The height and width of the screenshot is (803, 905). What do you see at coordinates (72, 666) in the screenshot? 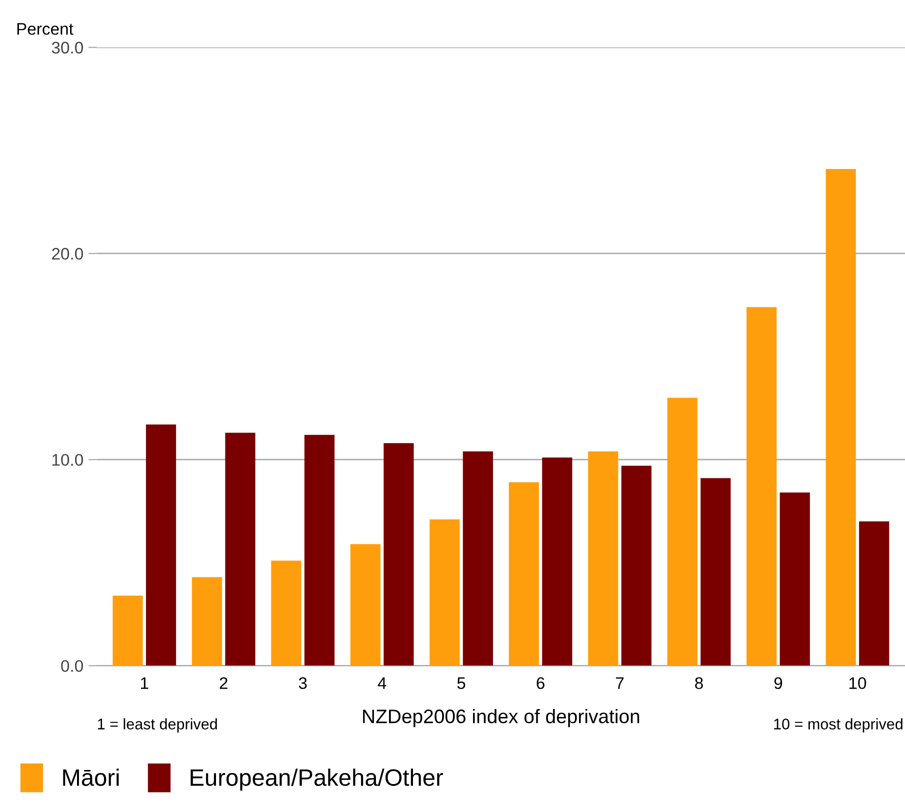
I see `y-tick-label: 0.0` at bounding box center [72, 666].